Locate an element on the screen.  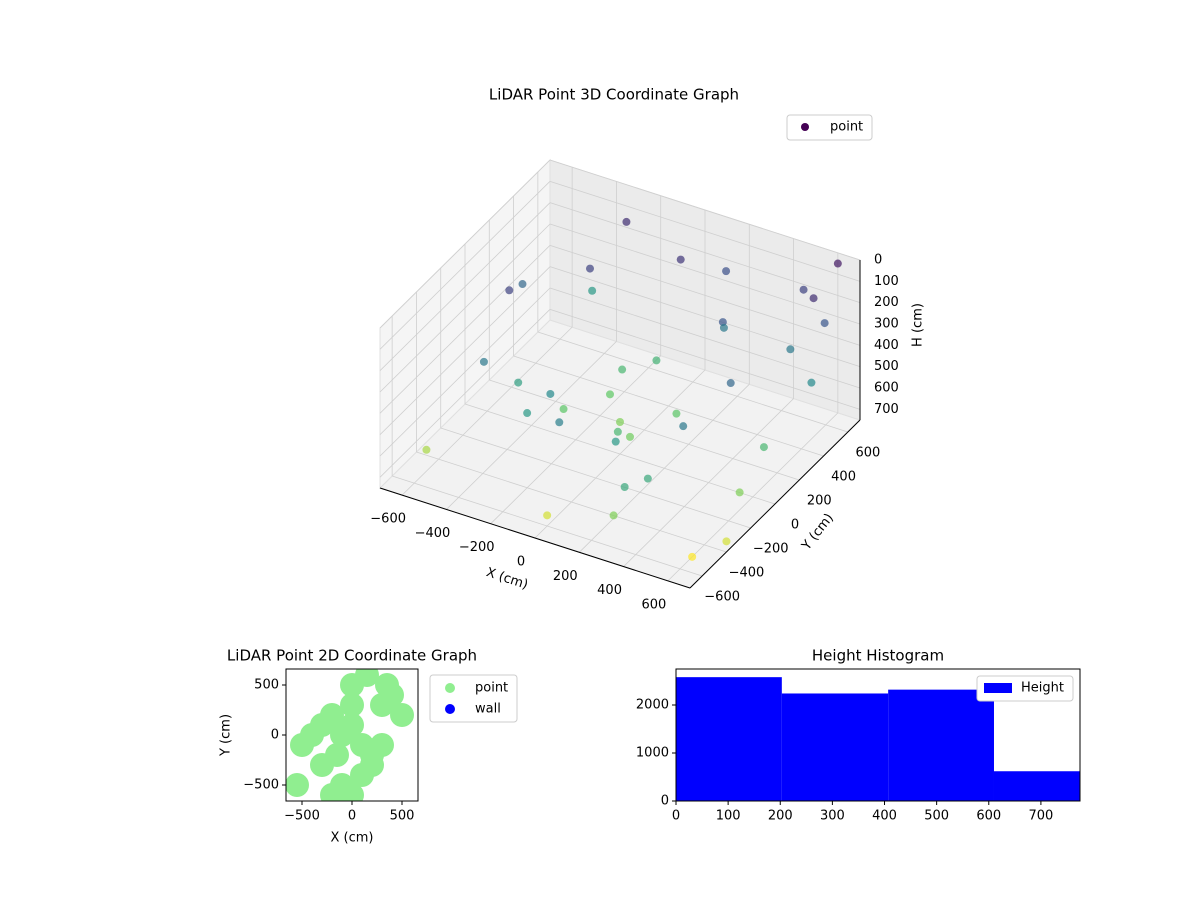
x-tick-label: −200 is located at coordinates (477, 547).